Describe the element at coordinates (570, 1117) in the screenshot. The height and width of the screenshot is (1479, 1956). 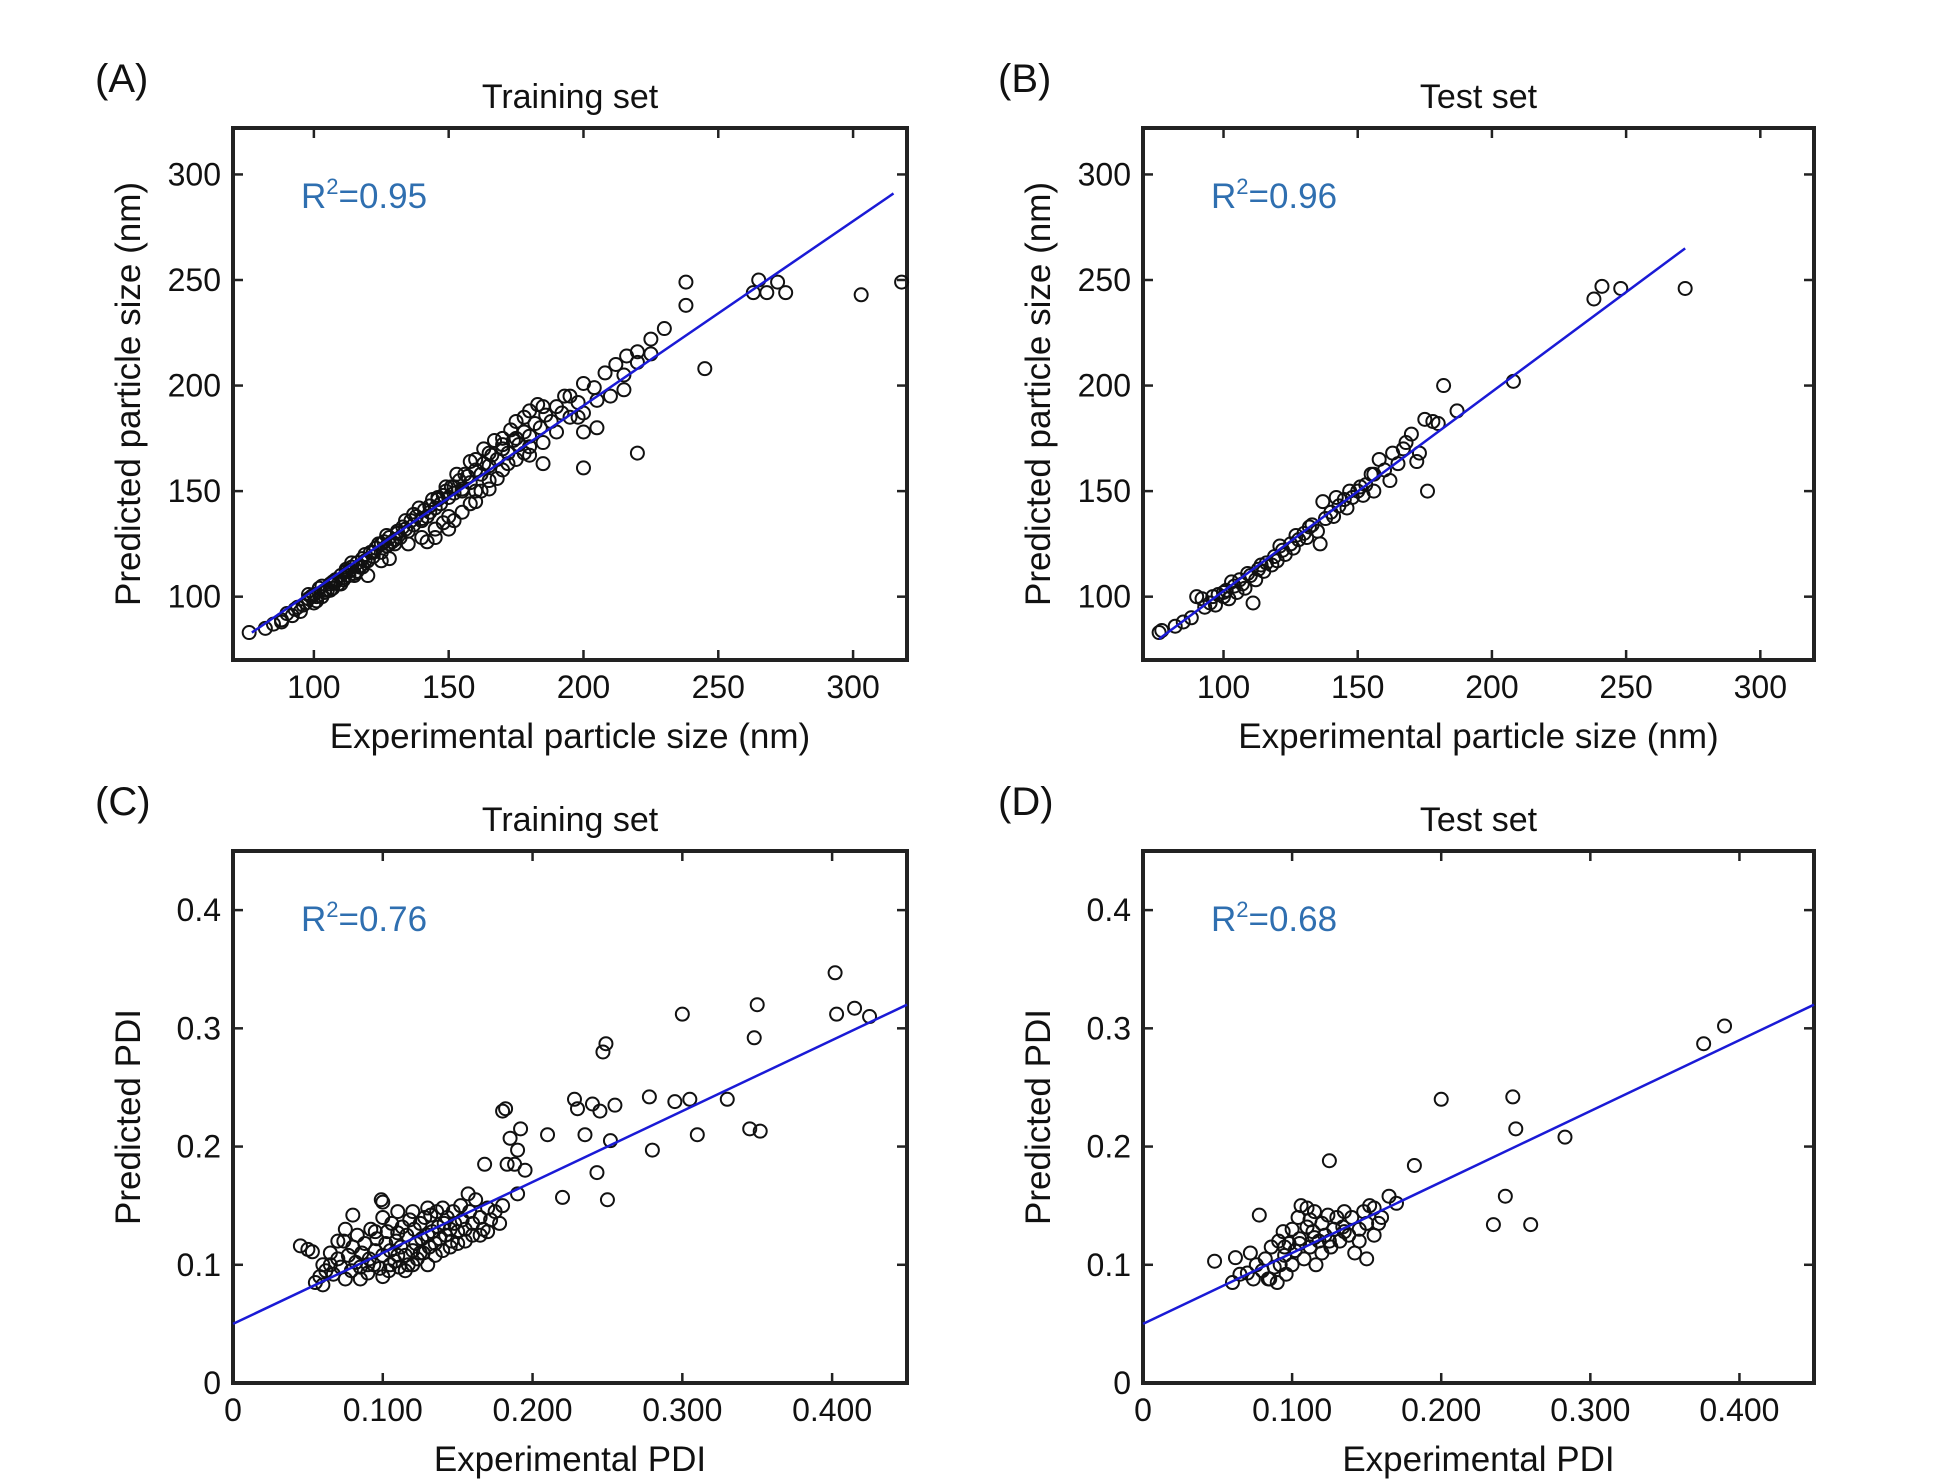
I see `chart-2-plot-frame` at that location.